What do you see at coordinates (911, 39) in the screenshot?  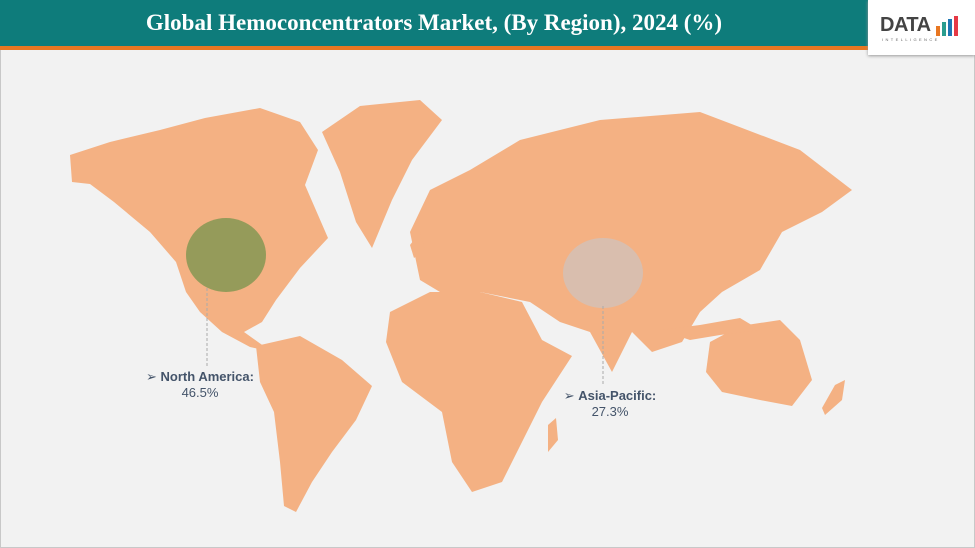 I see `logo-subtext: INTELLIGENCE` at bounding box center [911, 39].